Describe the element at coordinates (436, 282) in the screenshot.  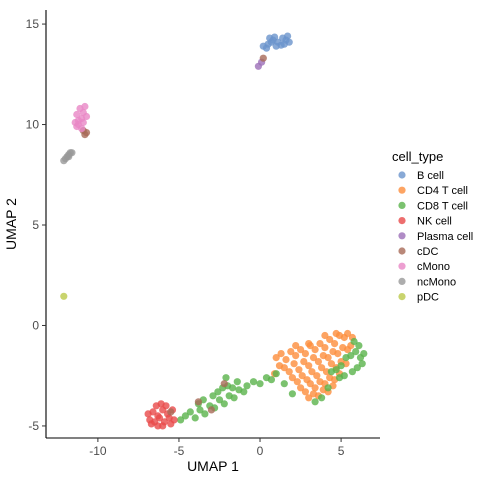
I see `legend-label-ncmono: ncMono` at that location.